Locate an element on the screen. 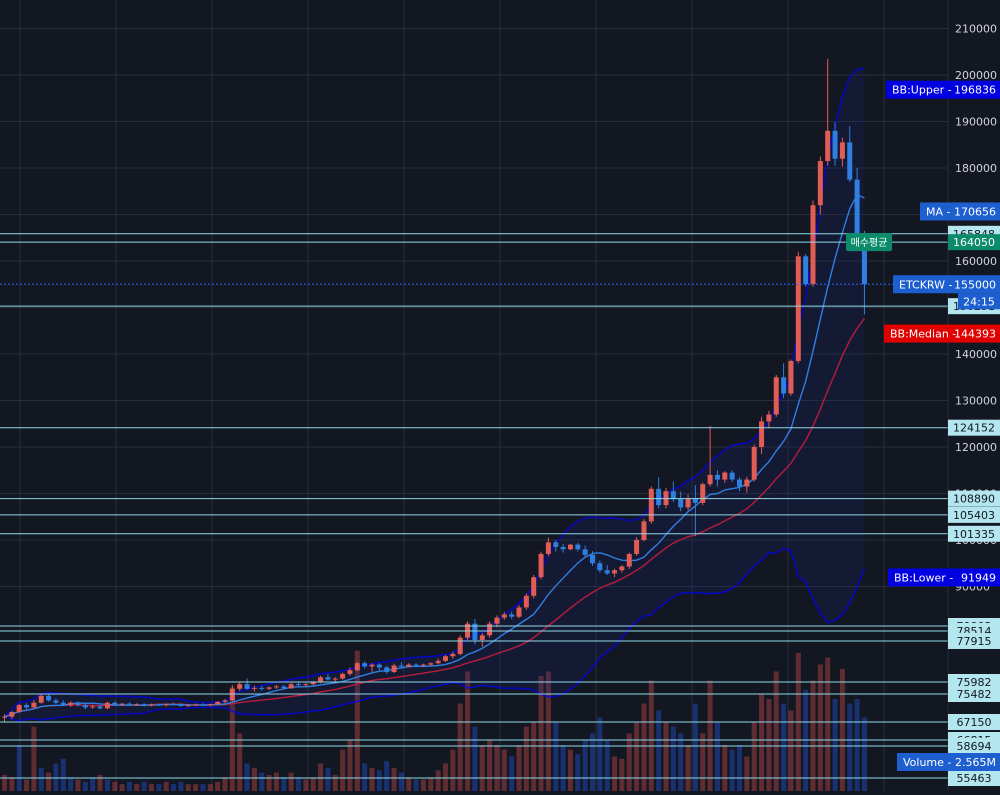 The height and width of the screenshot is (795, 1000). bb-lower-tag-box is located at coordinates (944, 577).